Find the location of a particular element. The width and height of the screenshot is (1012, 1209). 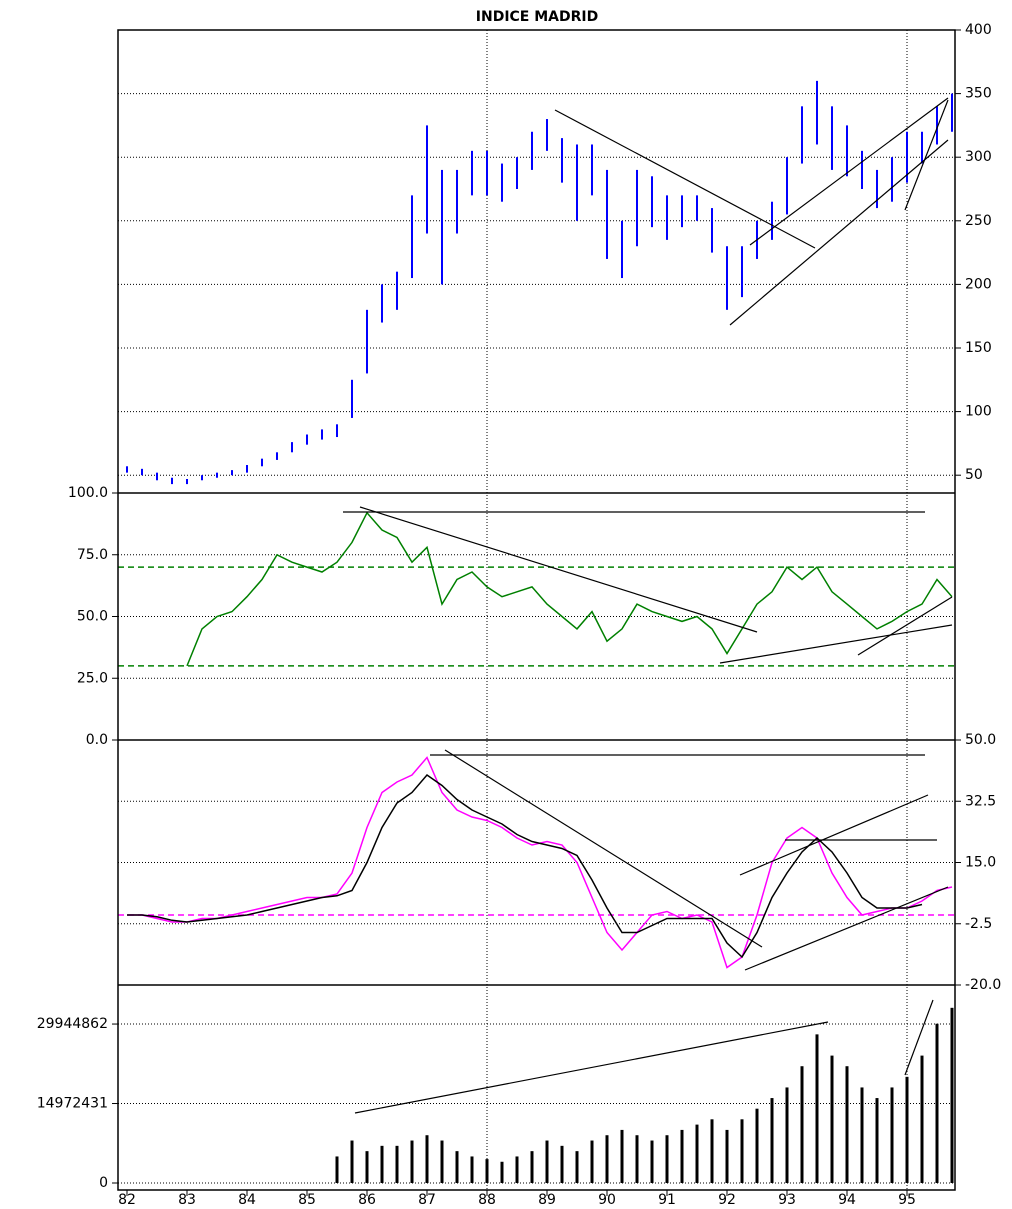

y-tick-label: 350 is located at coordinates (978, 94).